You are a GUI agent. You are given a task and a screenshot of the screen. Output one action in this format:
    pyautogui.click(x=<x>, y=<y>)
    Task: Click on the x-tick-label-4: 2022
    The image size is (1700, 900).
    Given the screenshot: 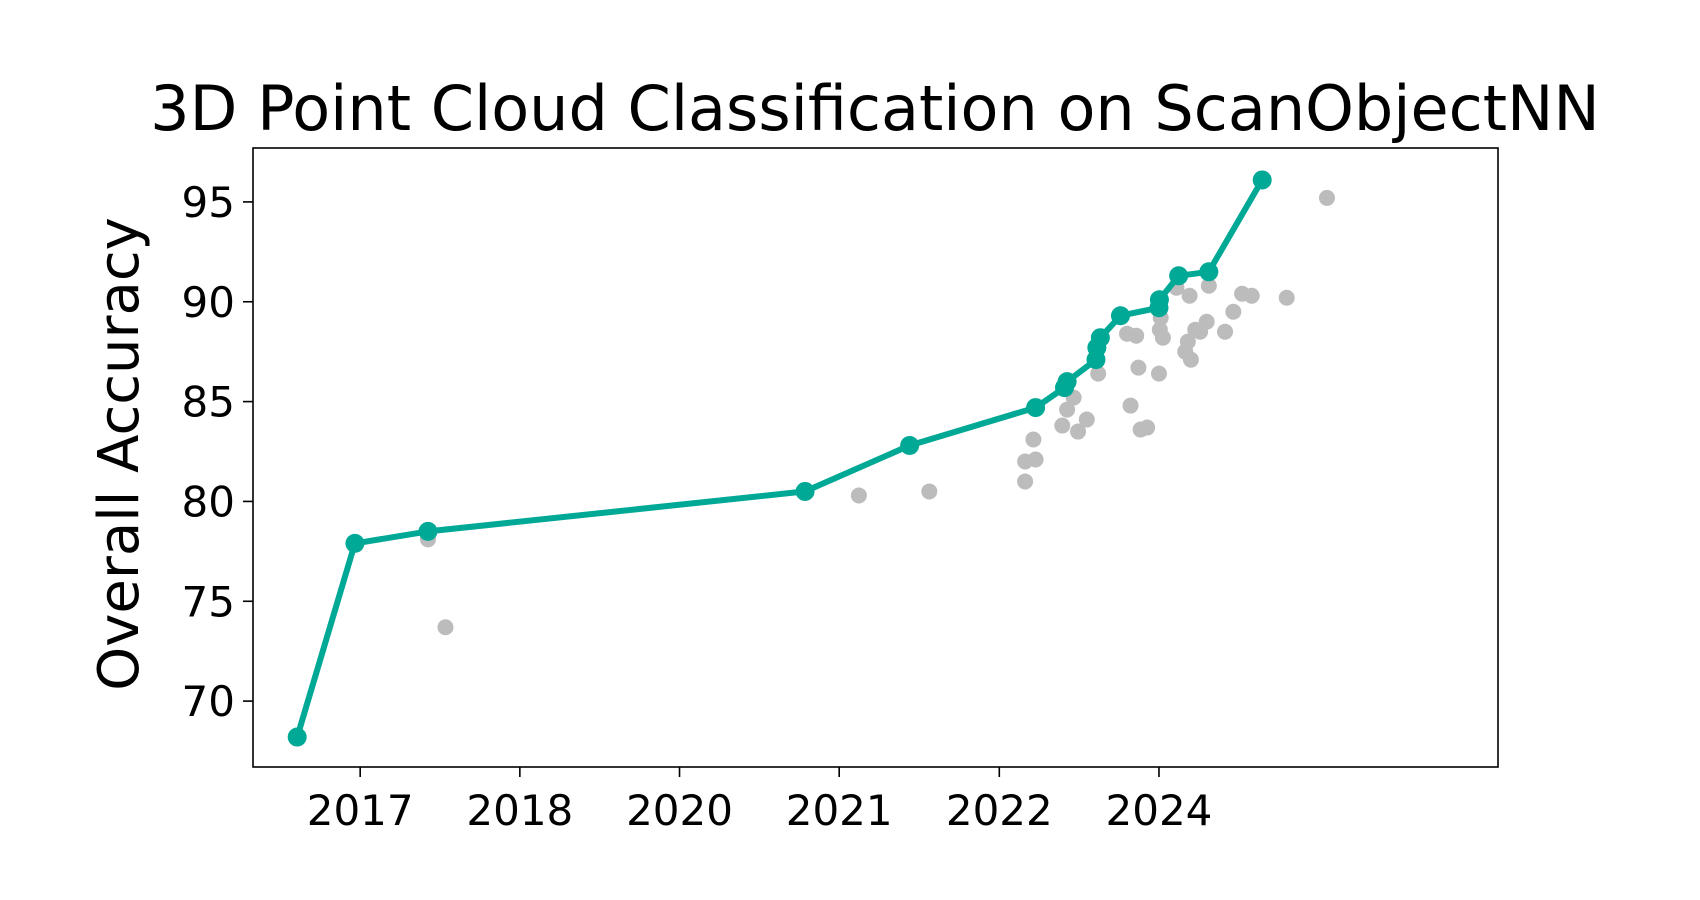 What is the action you would take?
    pyautogui.click(x=999, y=810)
    